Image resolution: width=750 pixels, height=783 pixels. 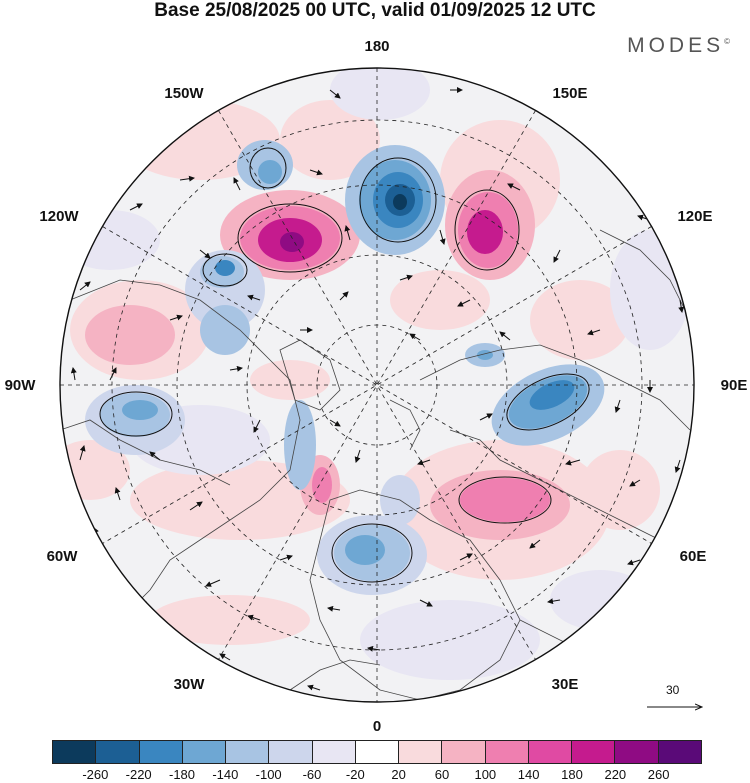 What do you see at coordinates (615, 774) in the screenshot?
I see `colorbar-tick-label: 220` at bounding box center [615, 774].